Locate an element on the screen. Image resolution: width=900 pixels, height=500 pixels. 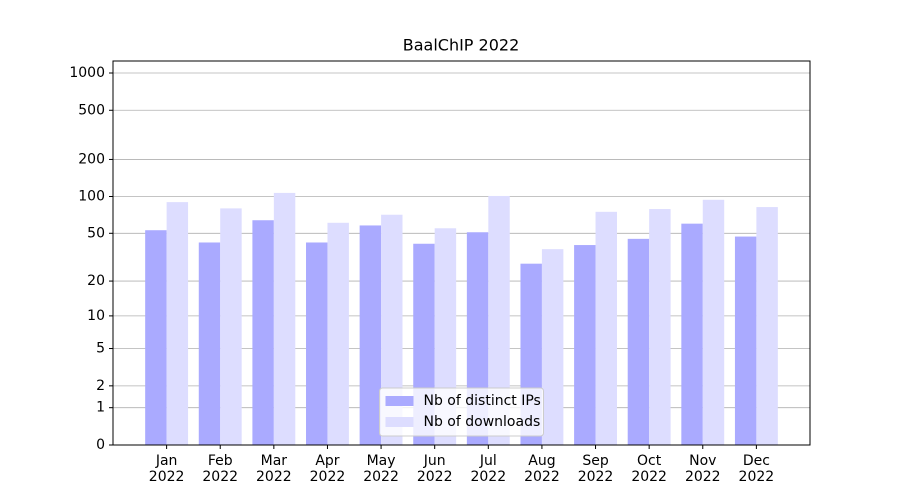
x-tick-label: Mar 2022 is located at coordinates (274, 469).